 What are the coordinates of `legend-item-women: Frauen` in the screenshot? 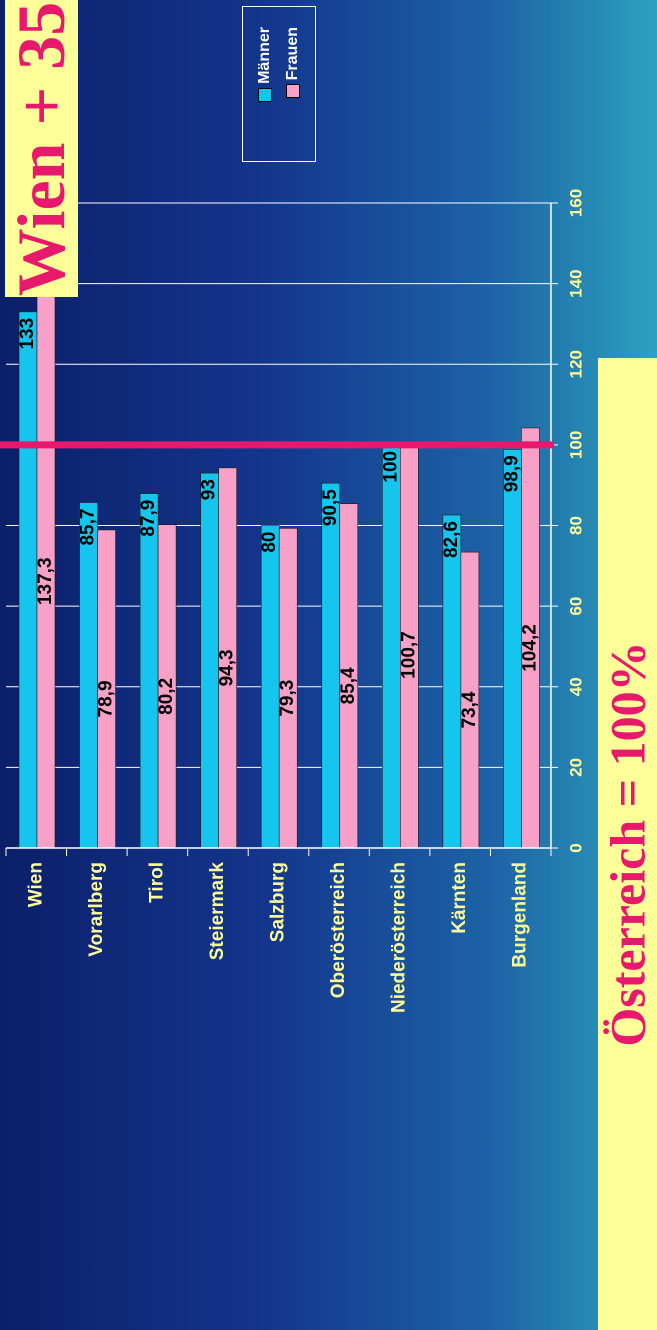 It's located at (293, 63).